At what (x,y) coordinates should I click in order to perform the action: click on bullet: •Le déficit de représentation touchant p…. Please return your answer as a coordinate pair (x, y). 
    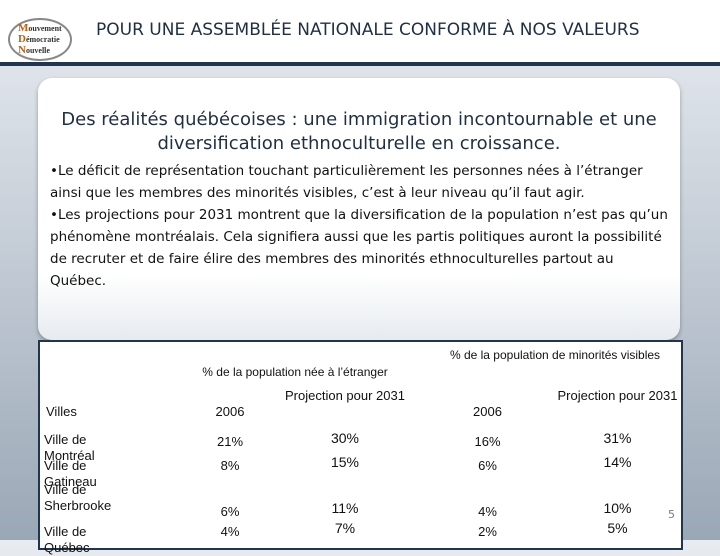
    Looking at the image, I should click on (346, 182).